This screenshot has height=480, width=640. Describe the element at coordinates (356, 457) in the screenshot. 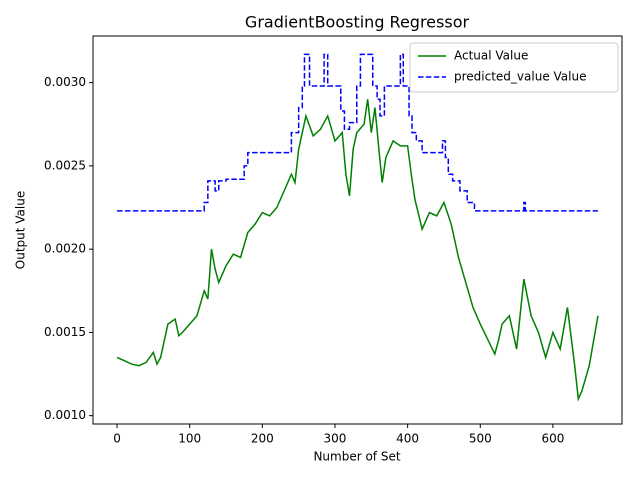

I see `x-axis-label: Number of Set` at that location.